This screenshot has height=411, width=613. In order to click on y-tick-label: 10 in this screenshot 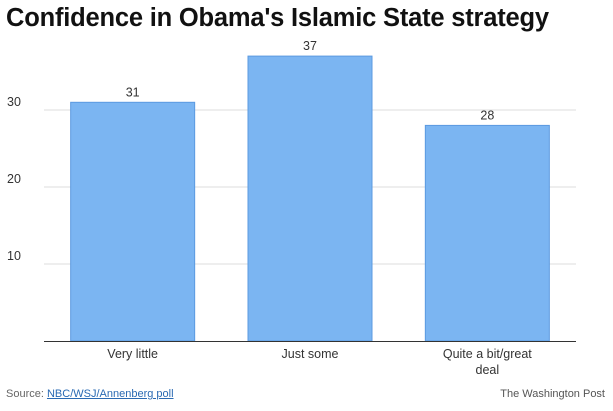, I will do `click(14, 256)`.